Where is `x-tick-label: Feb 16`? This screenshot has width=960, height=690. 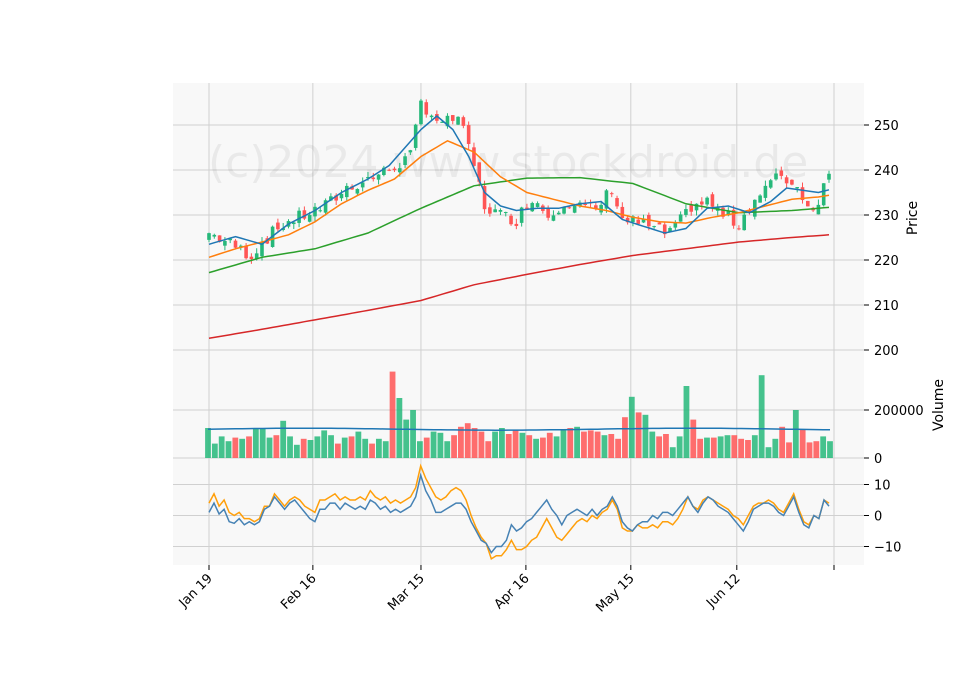
x-tick-label: Feb 16 is located at coordinates (299, 592).